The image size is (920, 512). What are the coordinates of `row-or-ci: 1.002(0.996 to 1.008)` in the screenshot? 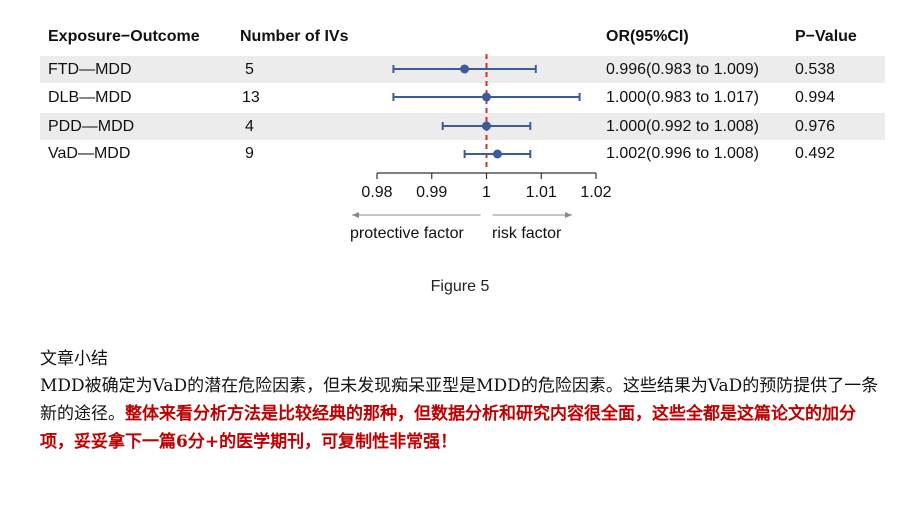 It's located at (683, 153).